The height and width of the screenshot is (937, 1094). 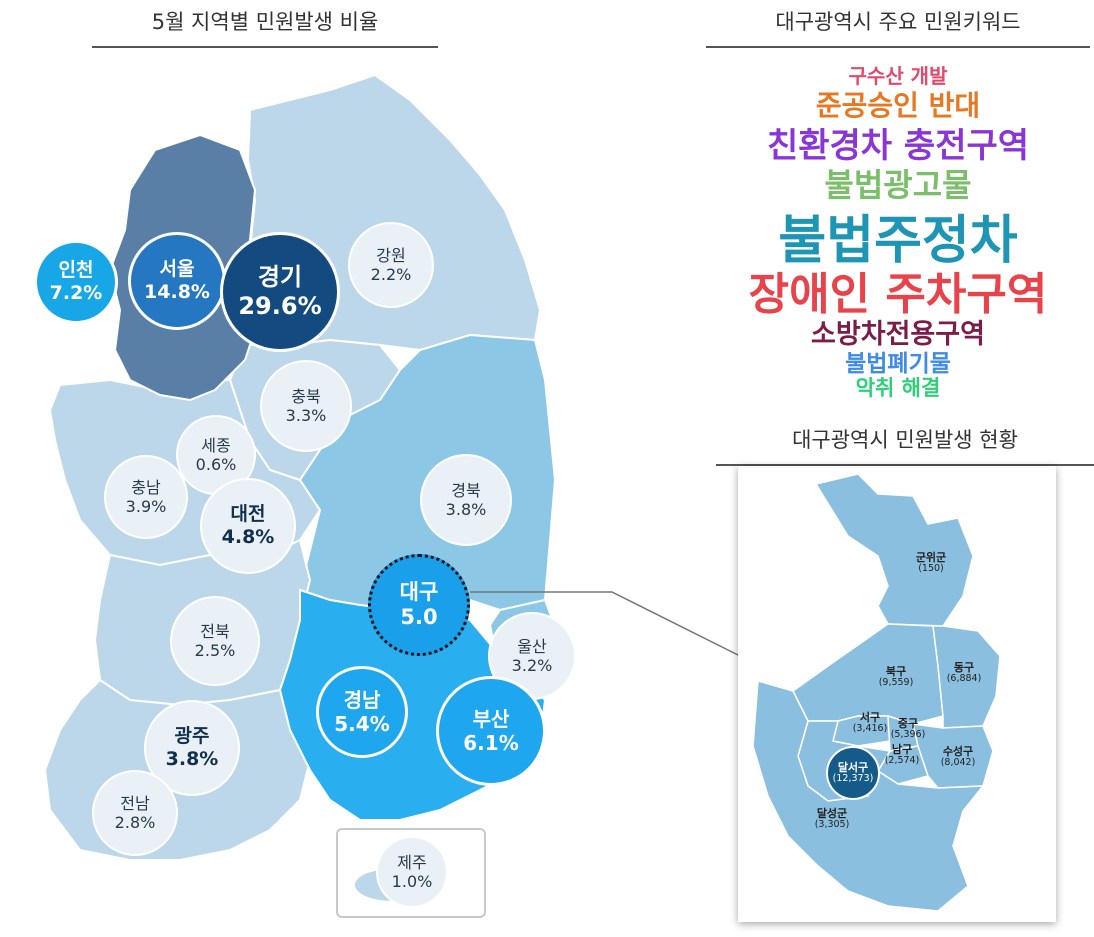 I want to click on keyword-item: 장애인 주차구역, so click(x=898, y=294).